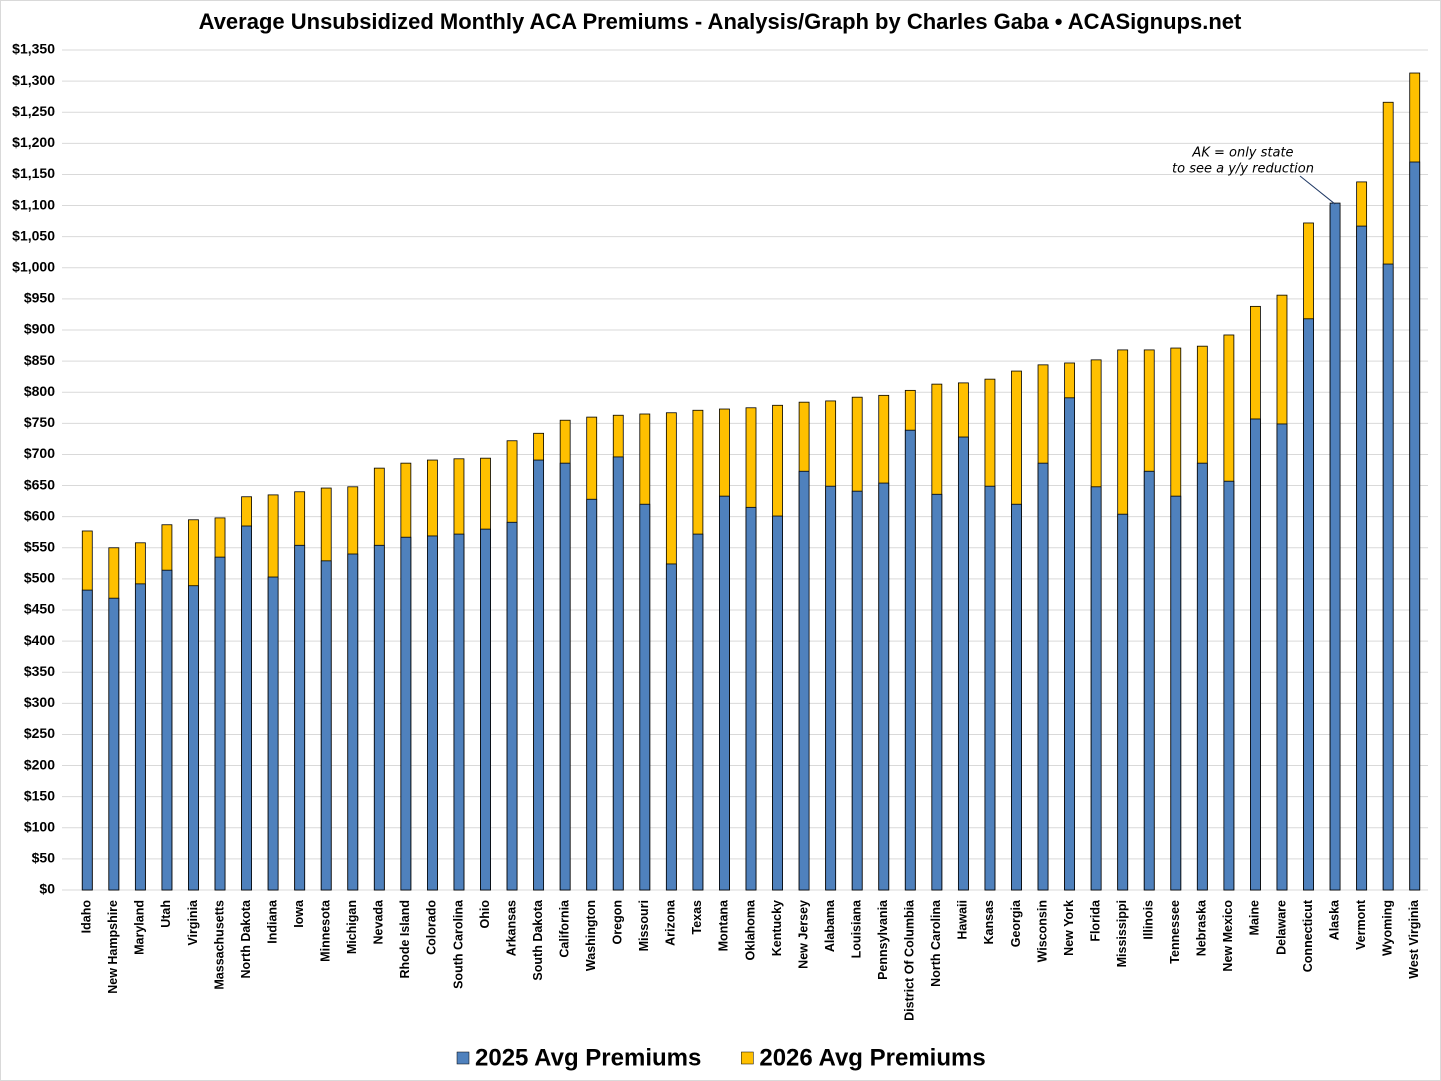 This screenshot has width=1441, height=1081. Describe the element at coordinates (644, 925) in the screenshot. I see `x-tick-label: Missouri` at that location.